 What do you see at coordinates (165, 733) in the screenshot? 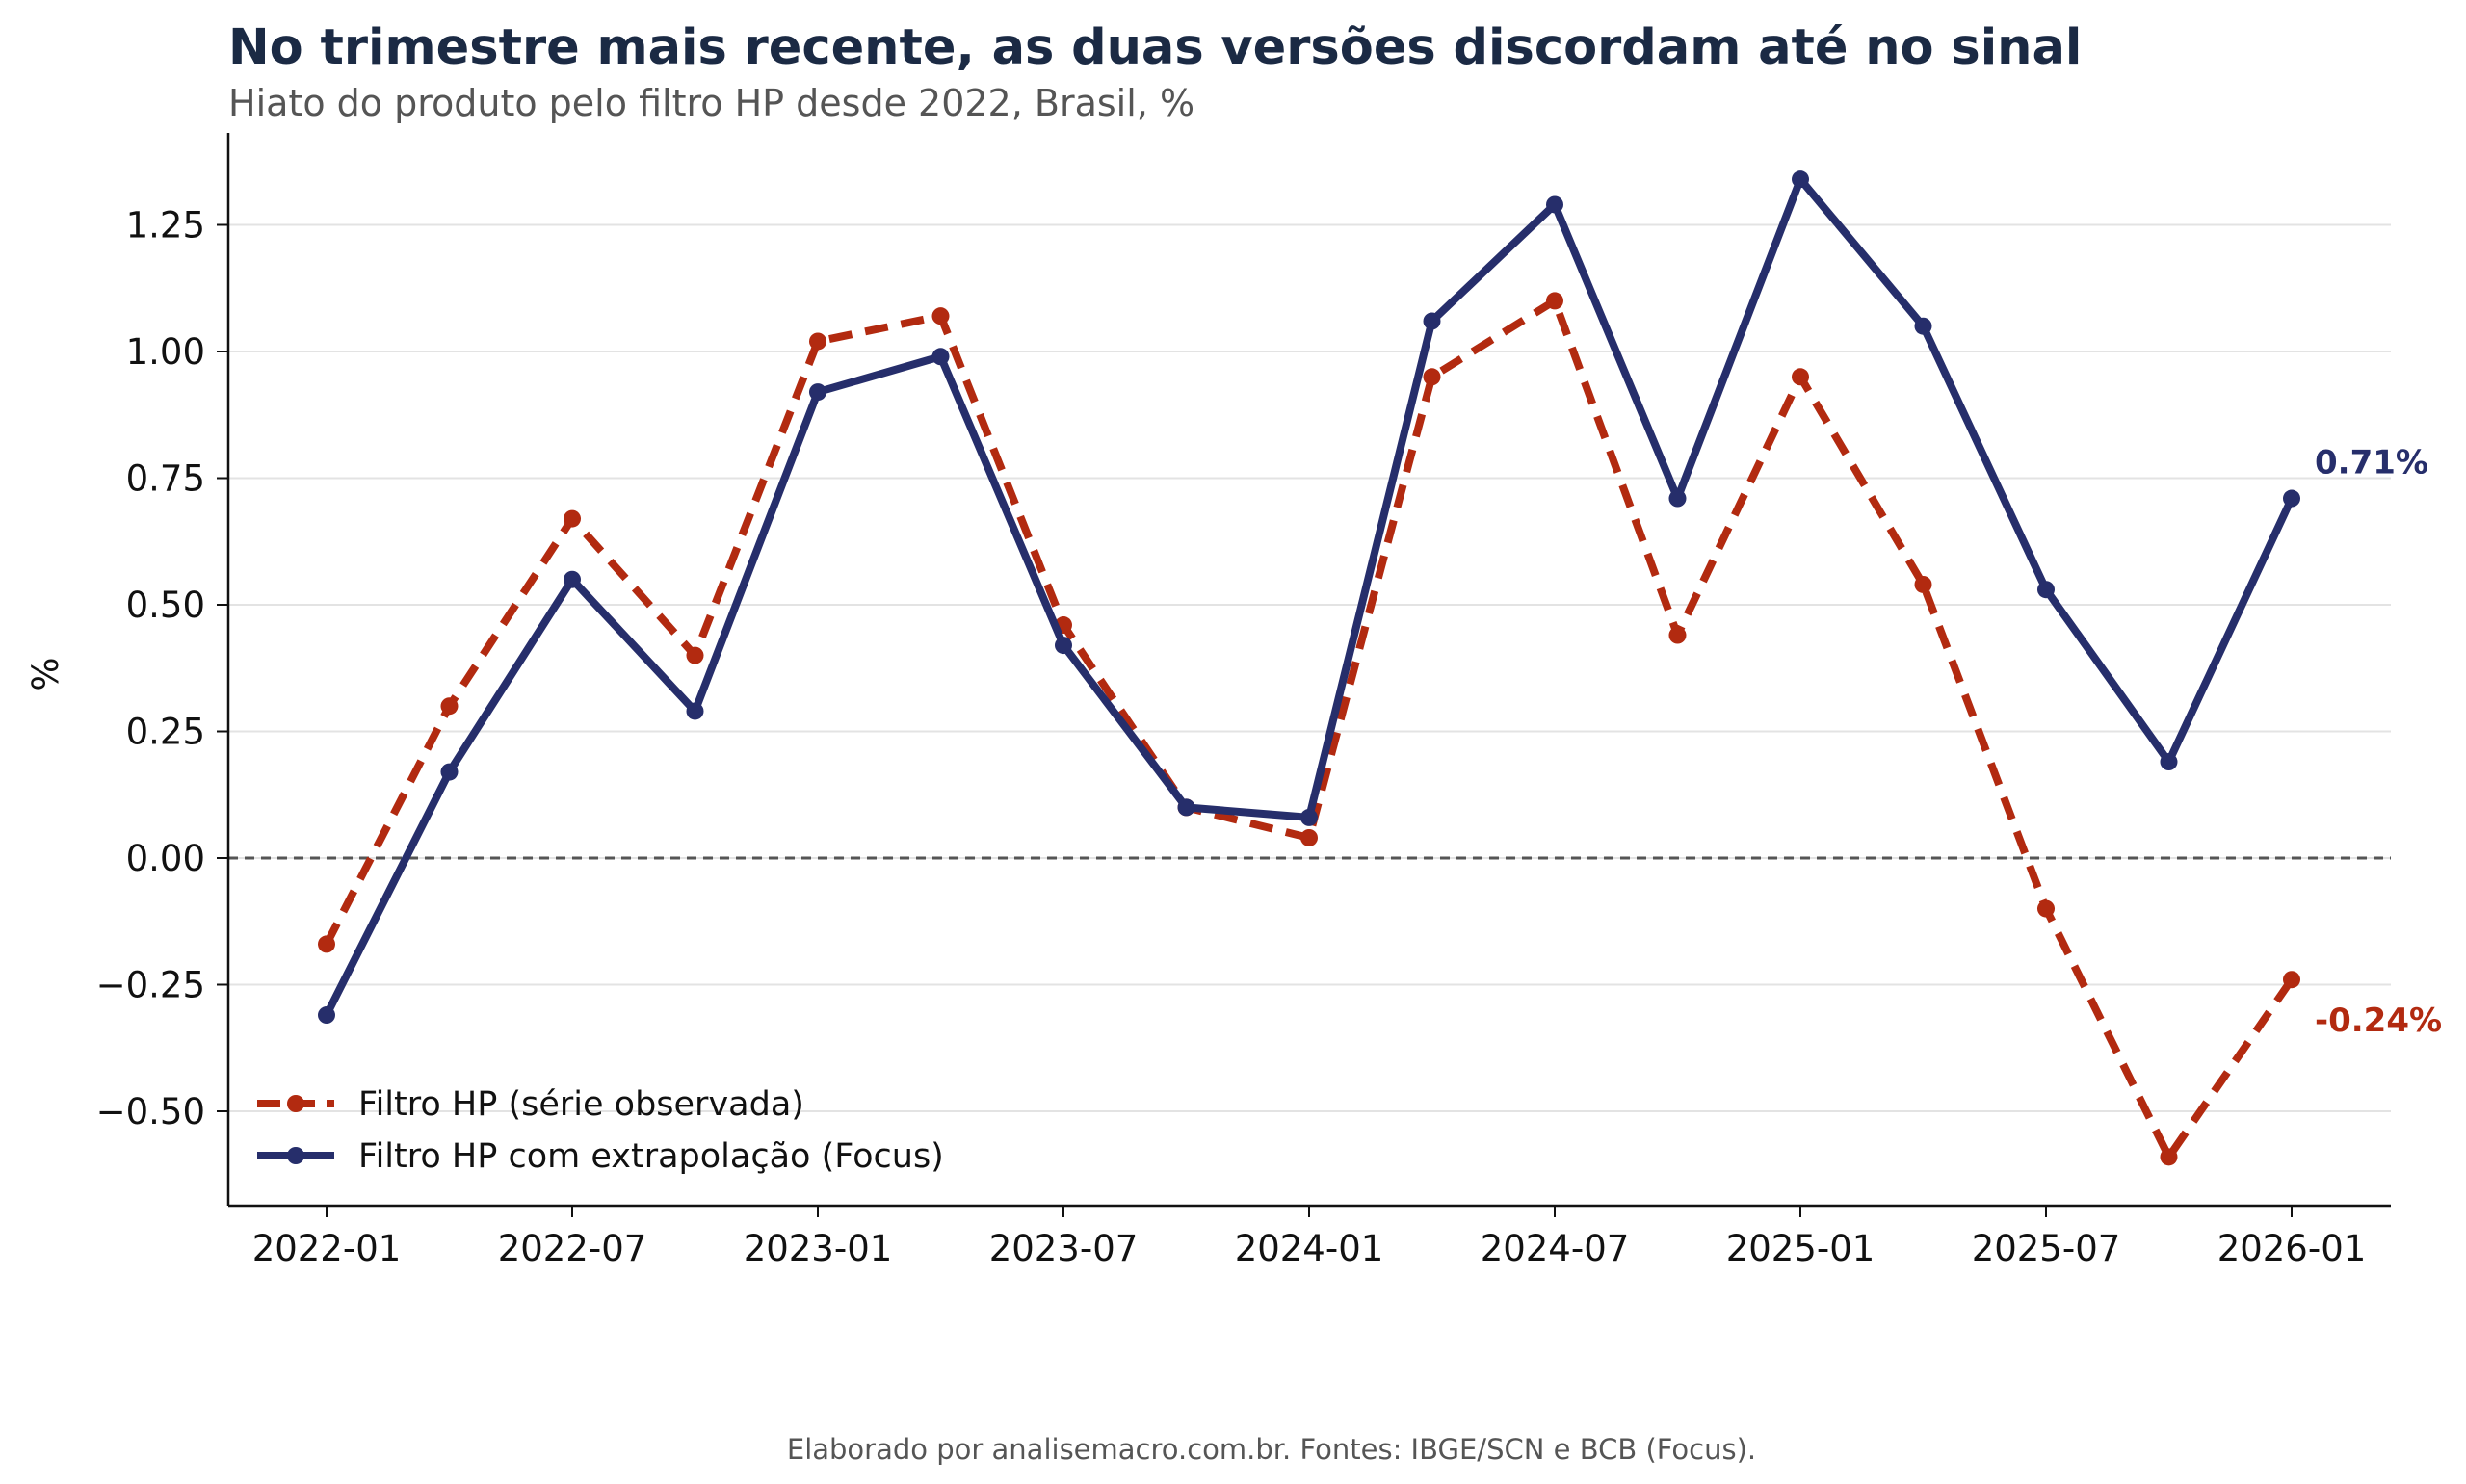
I see `y-tick-label: 0.25` at bounding box center [165, 733].